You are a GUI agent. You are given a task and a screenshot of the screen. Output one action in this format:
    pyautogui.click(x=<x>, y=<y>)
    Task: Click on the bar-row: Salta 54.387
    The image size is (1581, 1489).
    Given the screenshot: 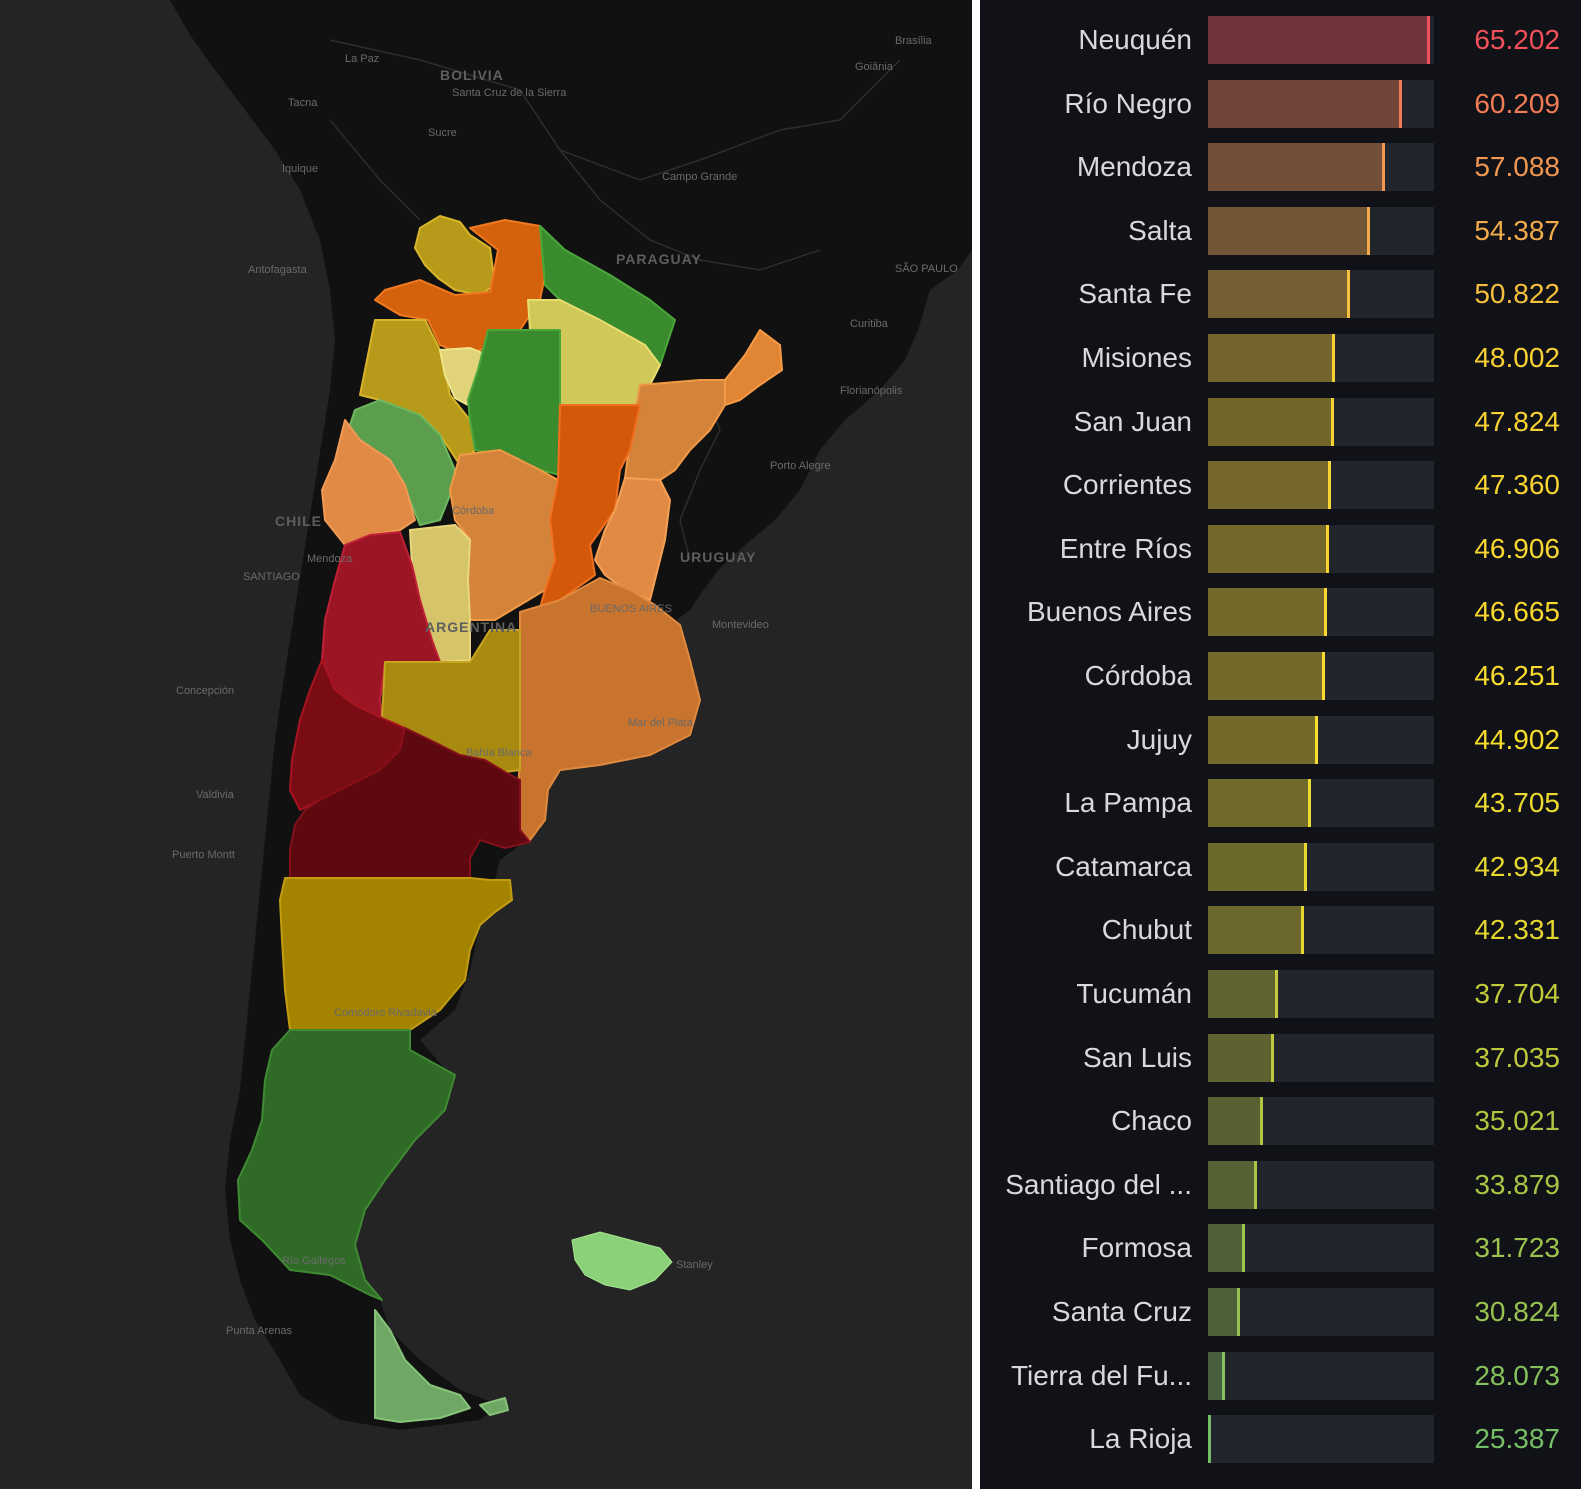 What is the action you would take?
    pyautogui.click(x=1280, y=231)
    